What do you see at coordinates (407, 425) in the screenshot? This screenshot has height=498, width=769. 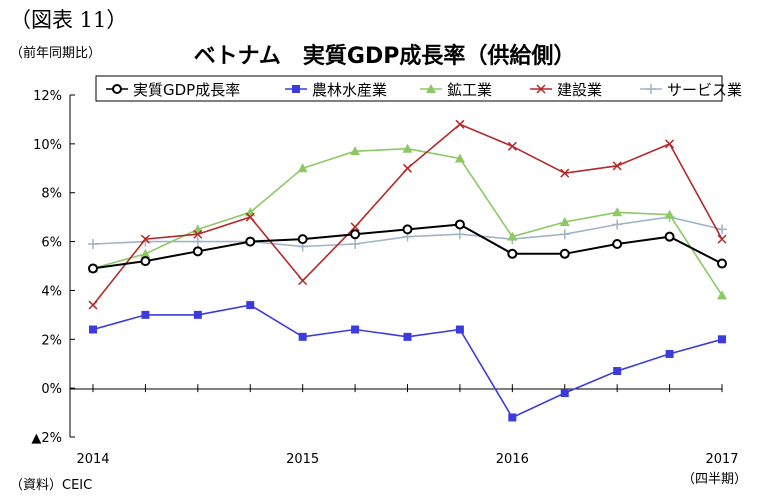 I see `x-axis-ticks: 2014 2015 2016 2017` at bounding box center [407, 425].